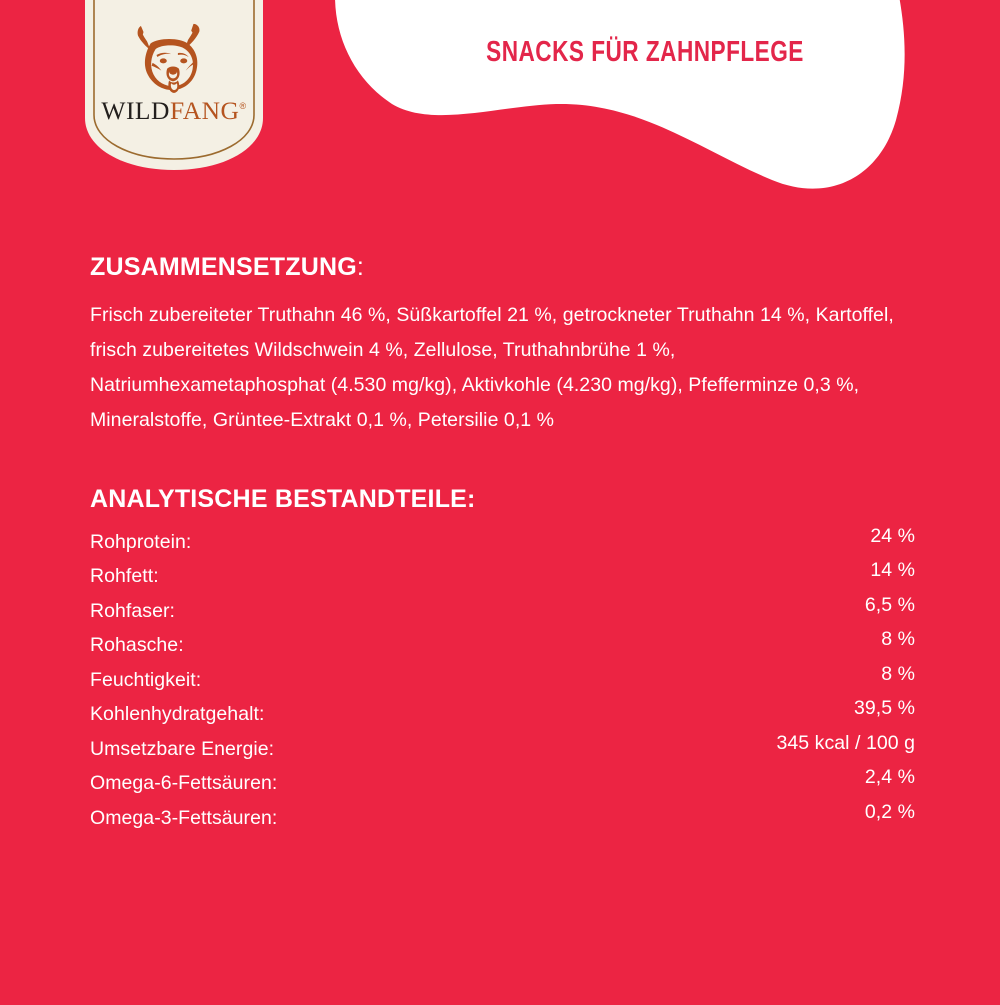 The height and width of the screenshot is (1005, 1000). I want to click on wordmark-fang: FANG, so click(204, 110).